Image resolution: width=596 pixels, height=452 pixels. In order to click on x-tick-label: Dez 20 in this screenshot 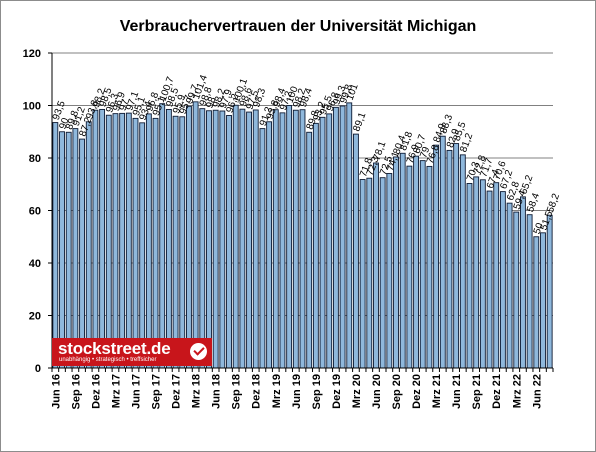, I will do `click(417, 391)`.